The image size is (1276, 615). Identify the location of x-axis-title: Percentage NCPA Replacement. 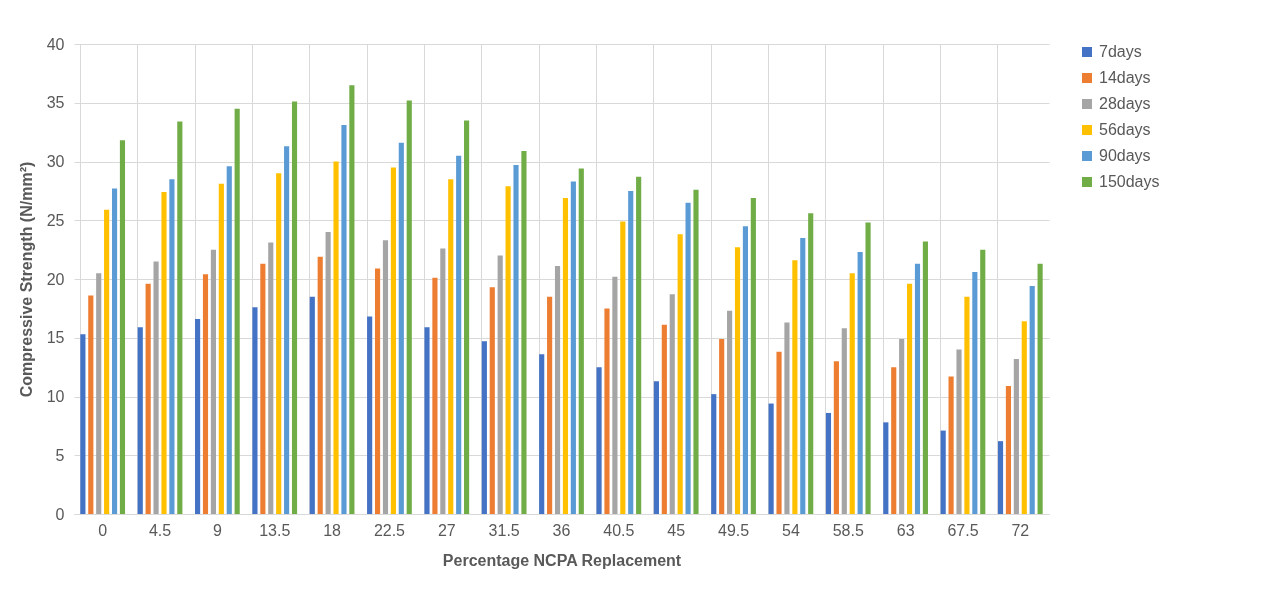
(562, 560).